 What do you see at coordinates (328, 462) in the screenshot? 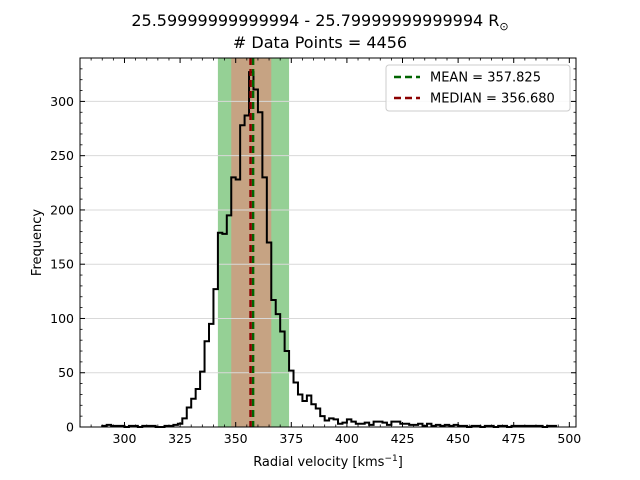
I see `x-axis-label: Radial velocity [kms−1]` at bounding box center [328, 462].